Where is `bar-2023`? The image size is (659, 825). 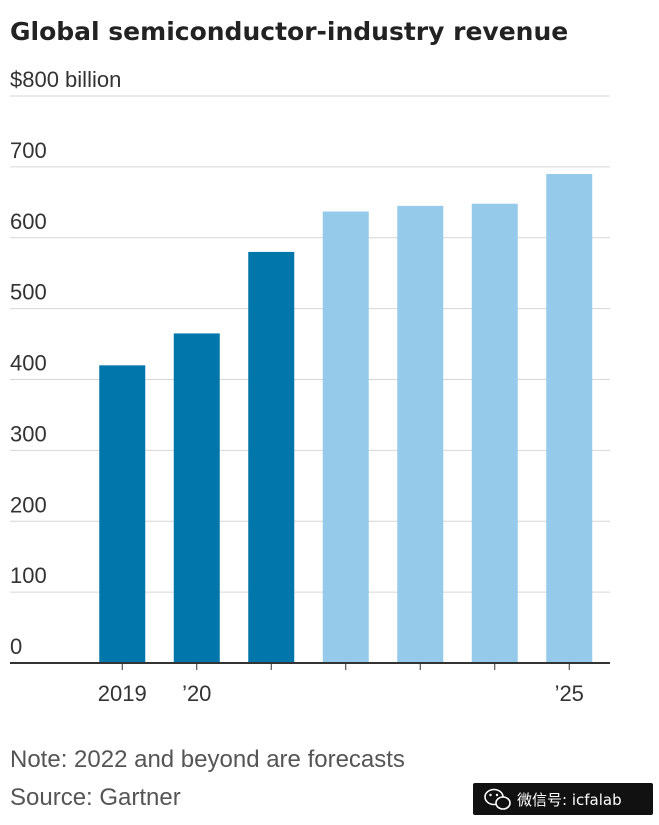
bar-2023 is located at coordinates (420, 434).